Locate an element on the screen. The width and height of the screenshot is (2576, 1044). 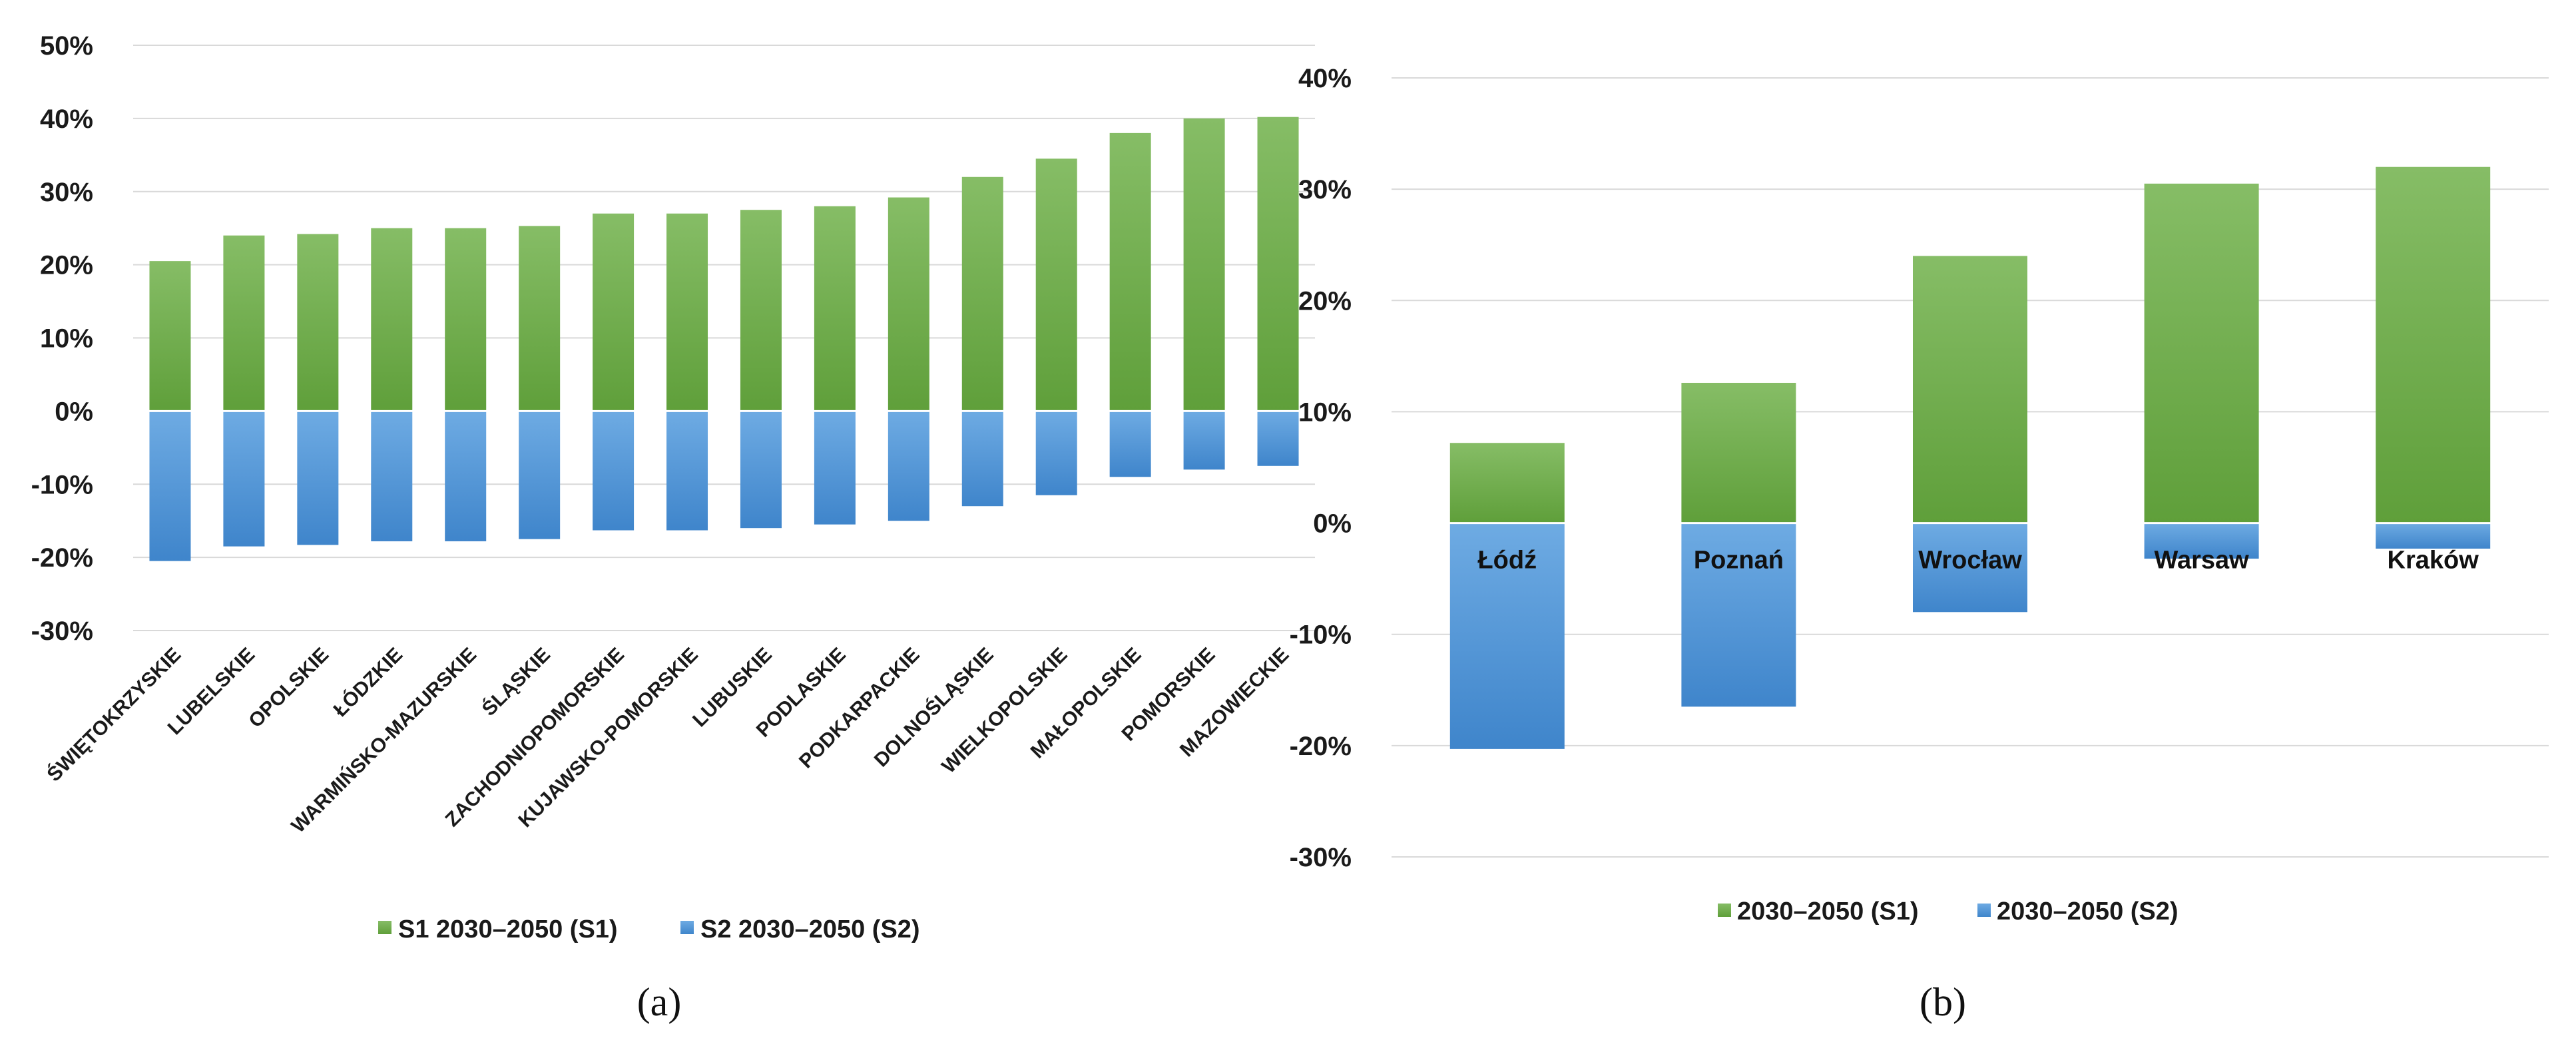
panel-label-a: (a) is located at coordinates (660, 1002).